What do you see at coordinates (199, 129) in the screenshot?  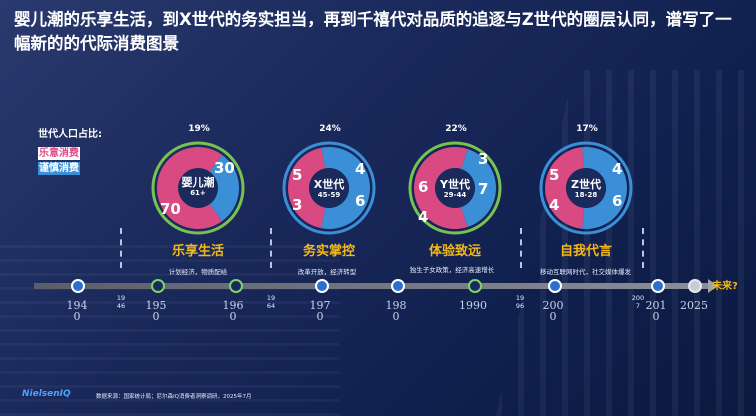 I see `gen-share-babyboom: 19%` at bounding box center [199, 129].